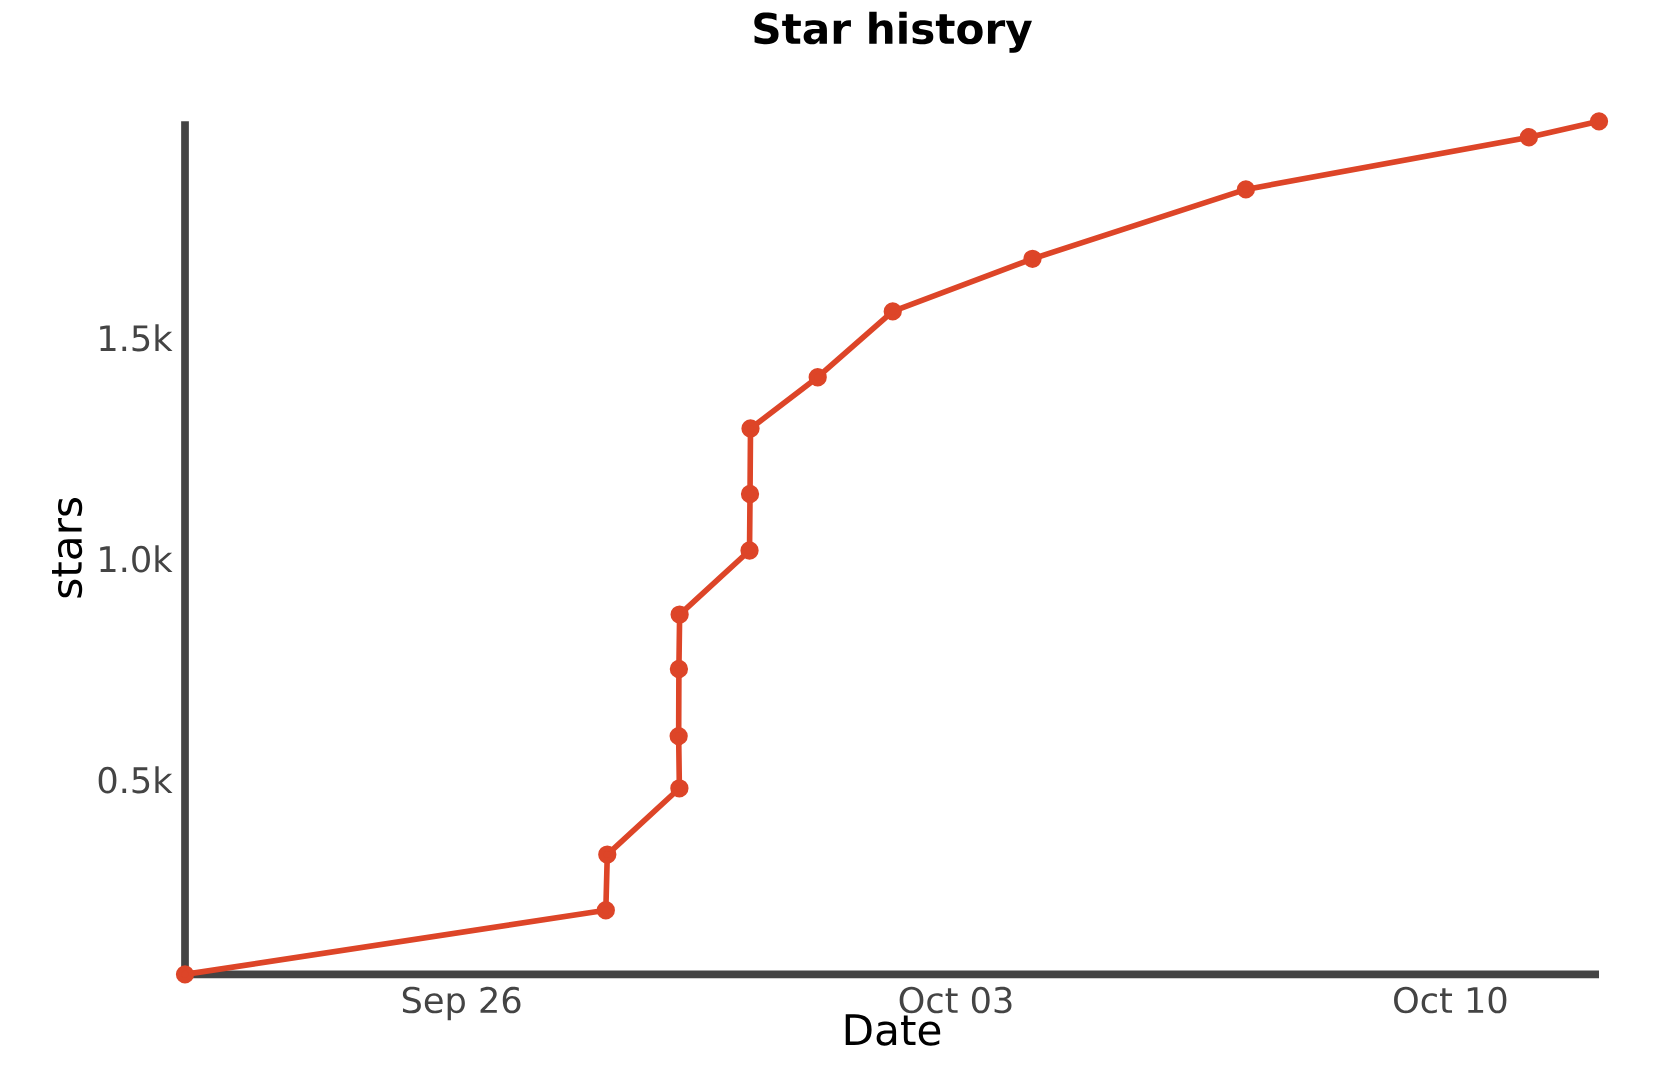 Image resolution: width=1674 pixels, height=1065 pixels. I want to click on x-axis-title: Date, so click(893, 1030).